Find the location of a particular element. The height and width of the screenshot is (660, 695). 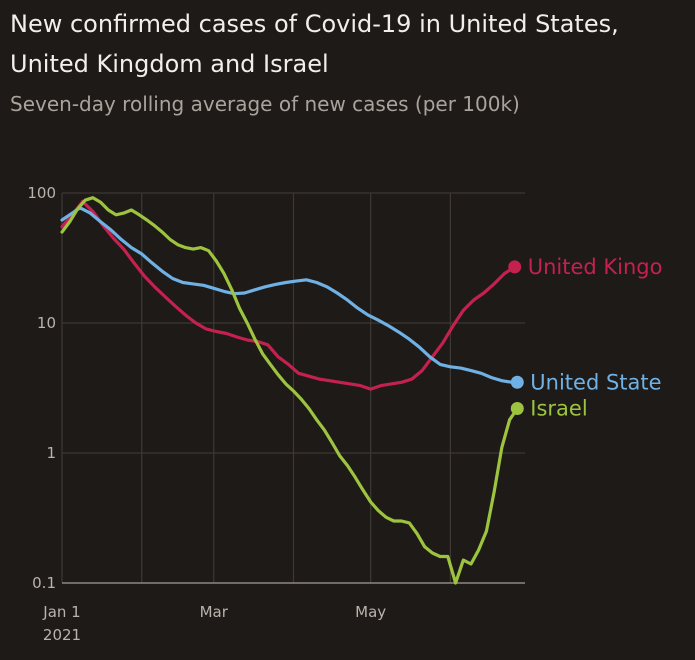

x-axis-tick-labels: Jan 1 2021 Mar May is located at coordinates (214, 623).